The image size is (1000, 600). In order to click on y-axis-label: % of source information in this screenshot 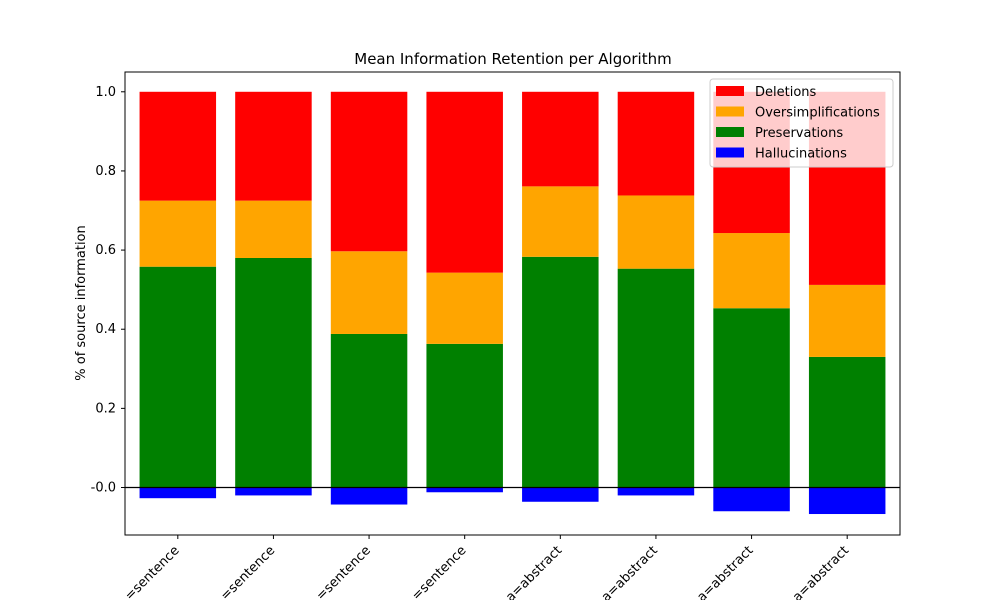, I will do `click(81, 302)`.